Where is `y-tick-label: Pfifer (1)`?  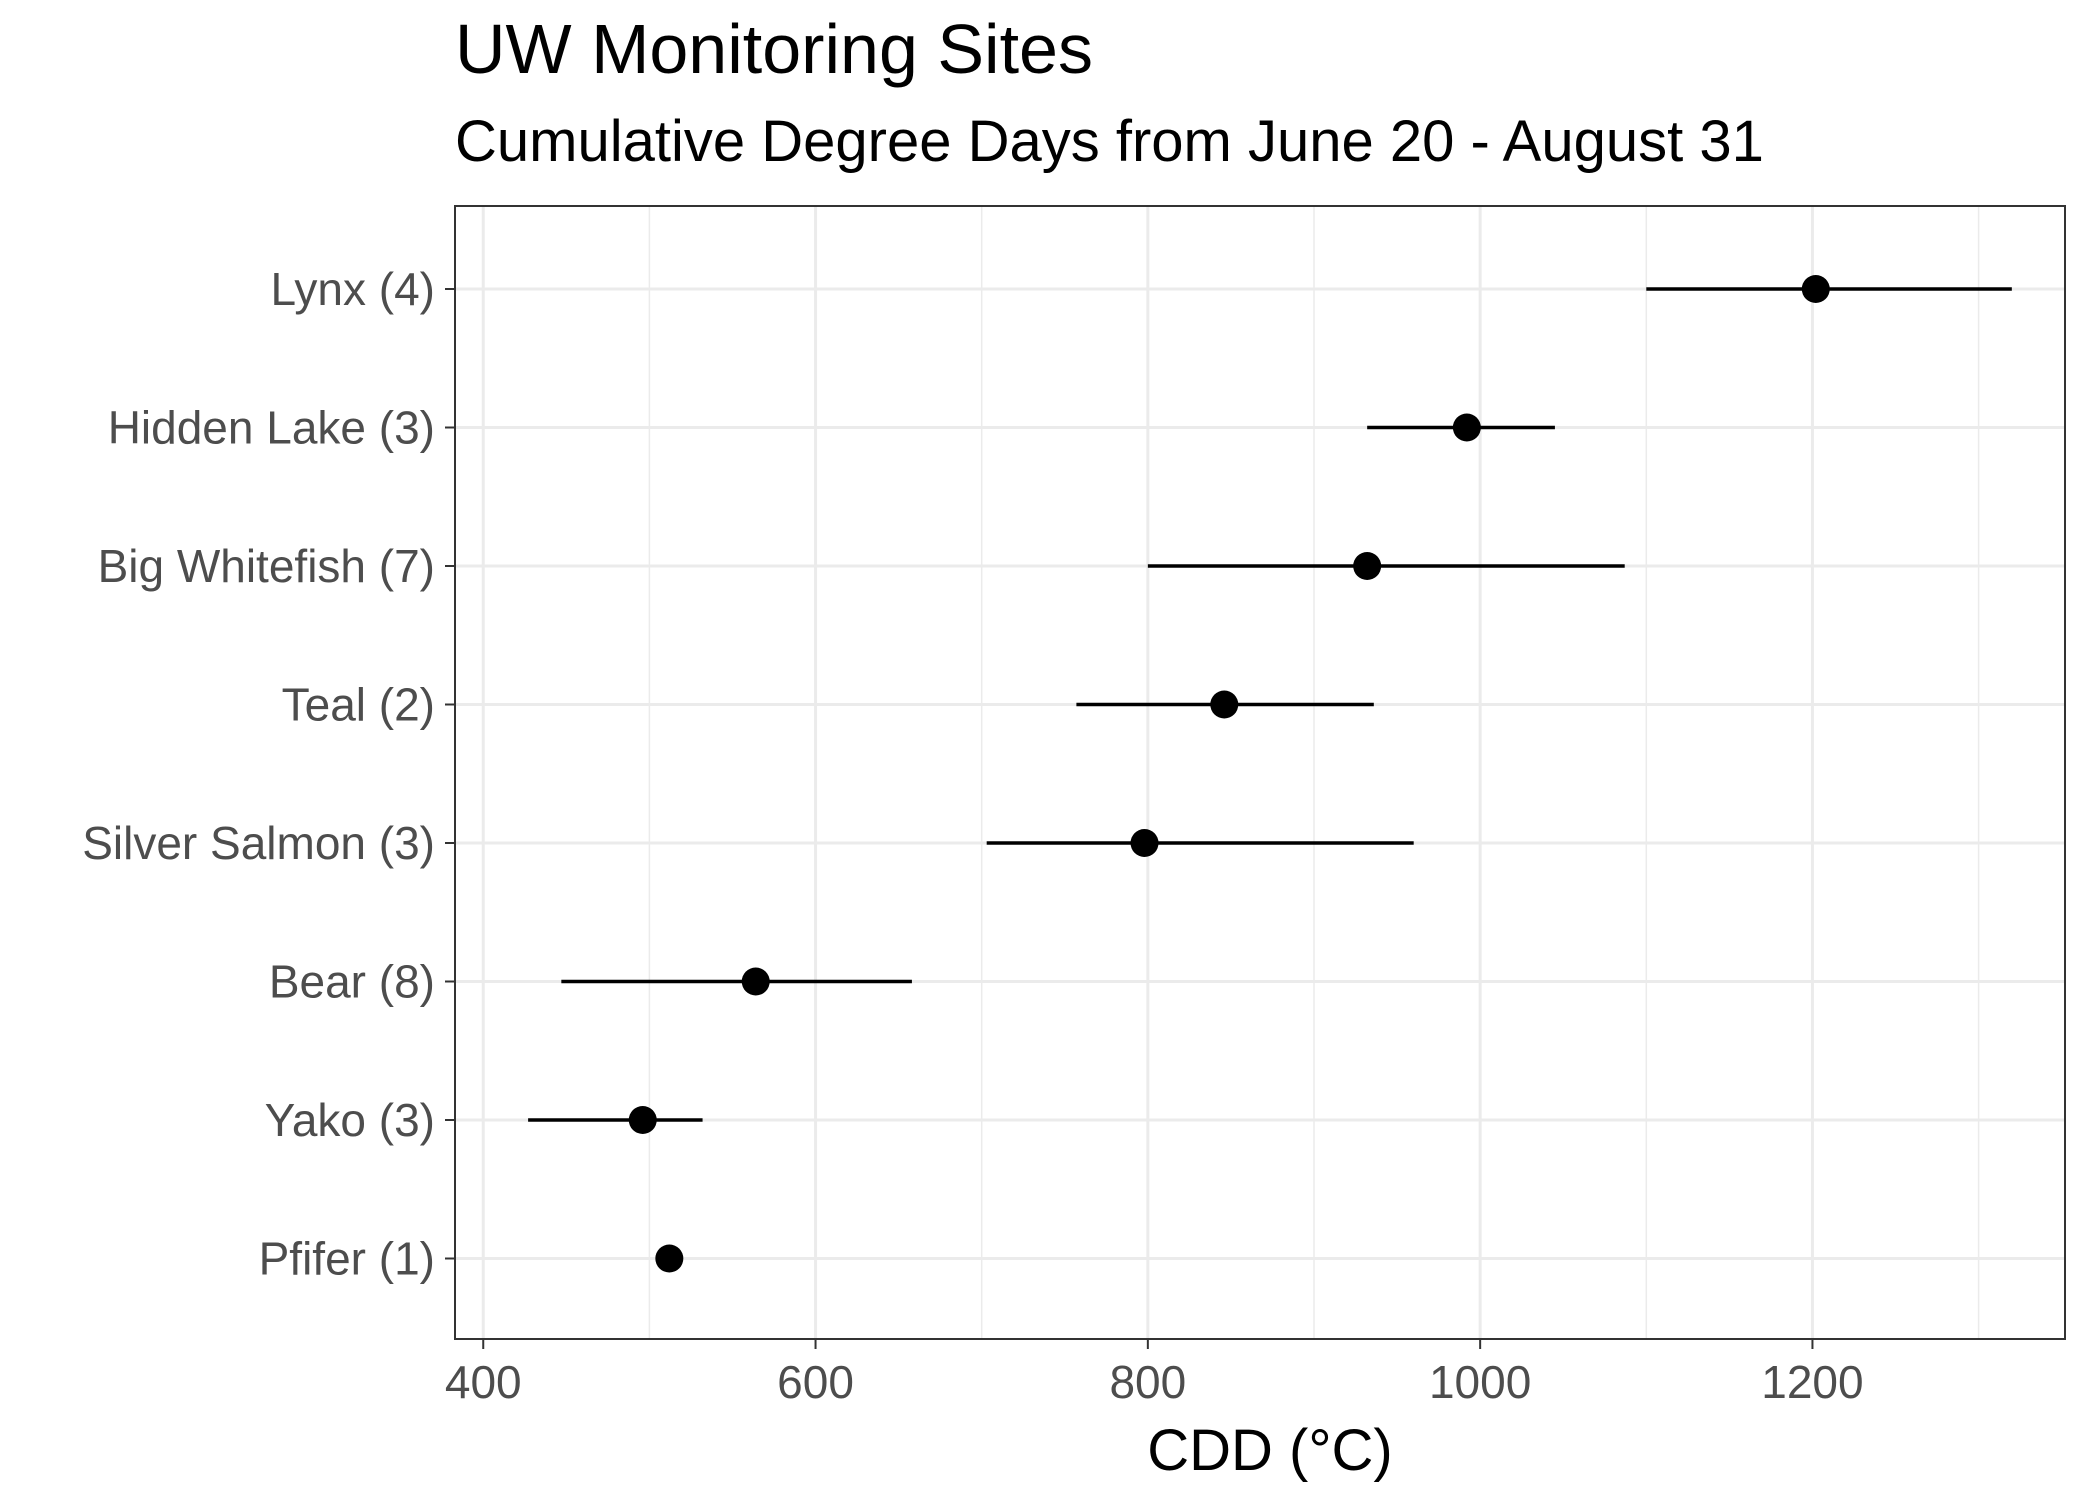
y-tick-label: Pfifer (1) is located at coordinates (347, 1259).